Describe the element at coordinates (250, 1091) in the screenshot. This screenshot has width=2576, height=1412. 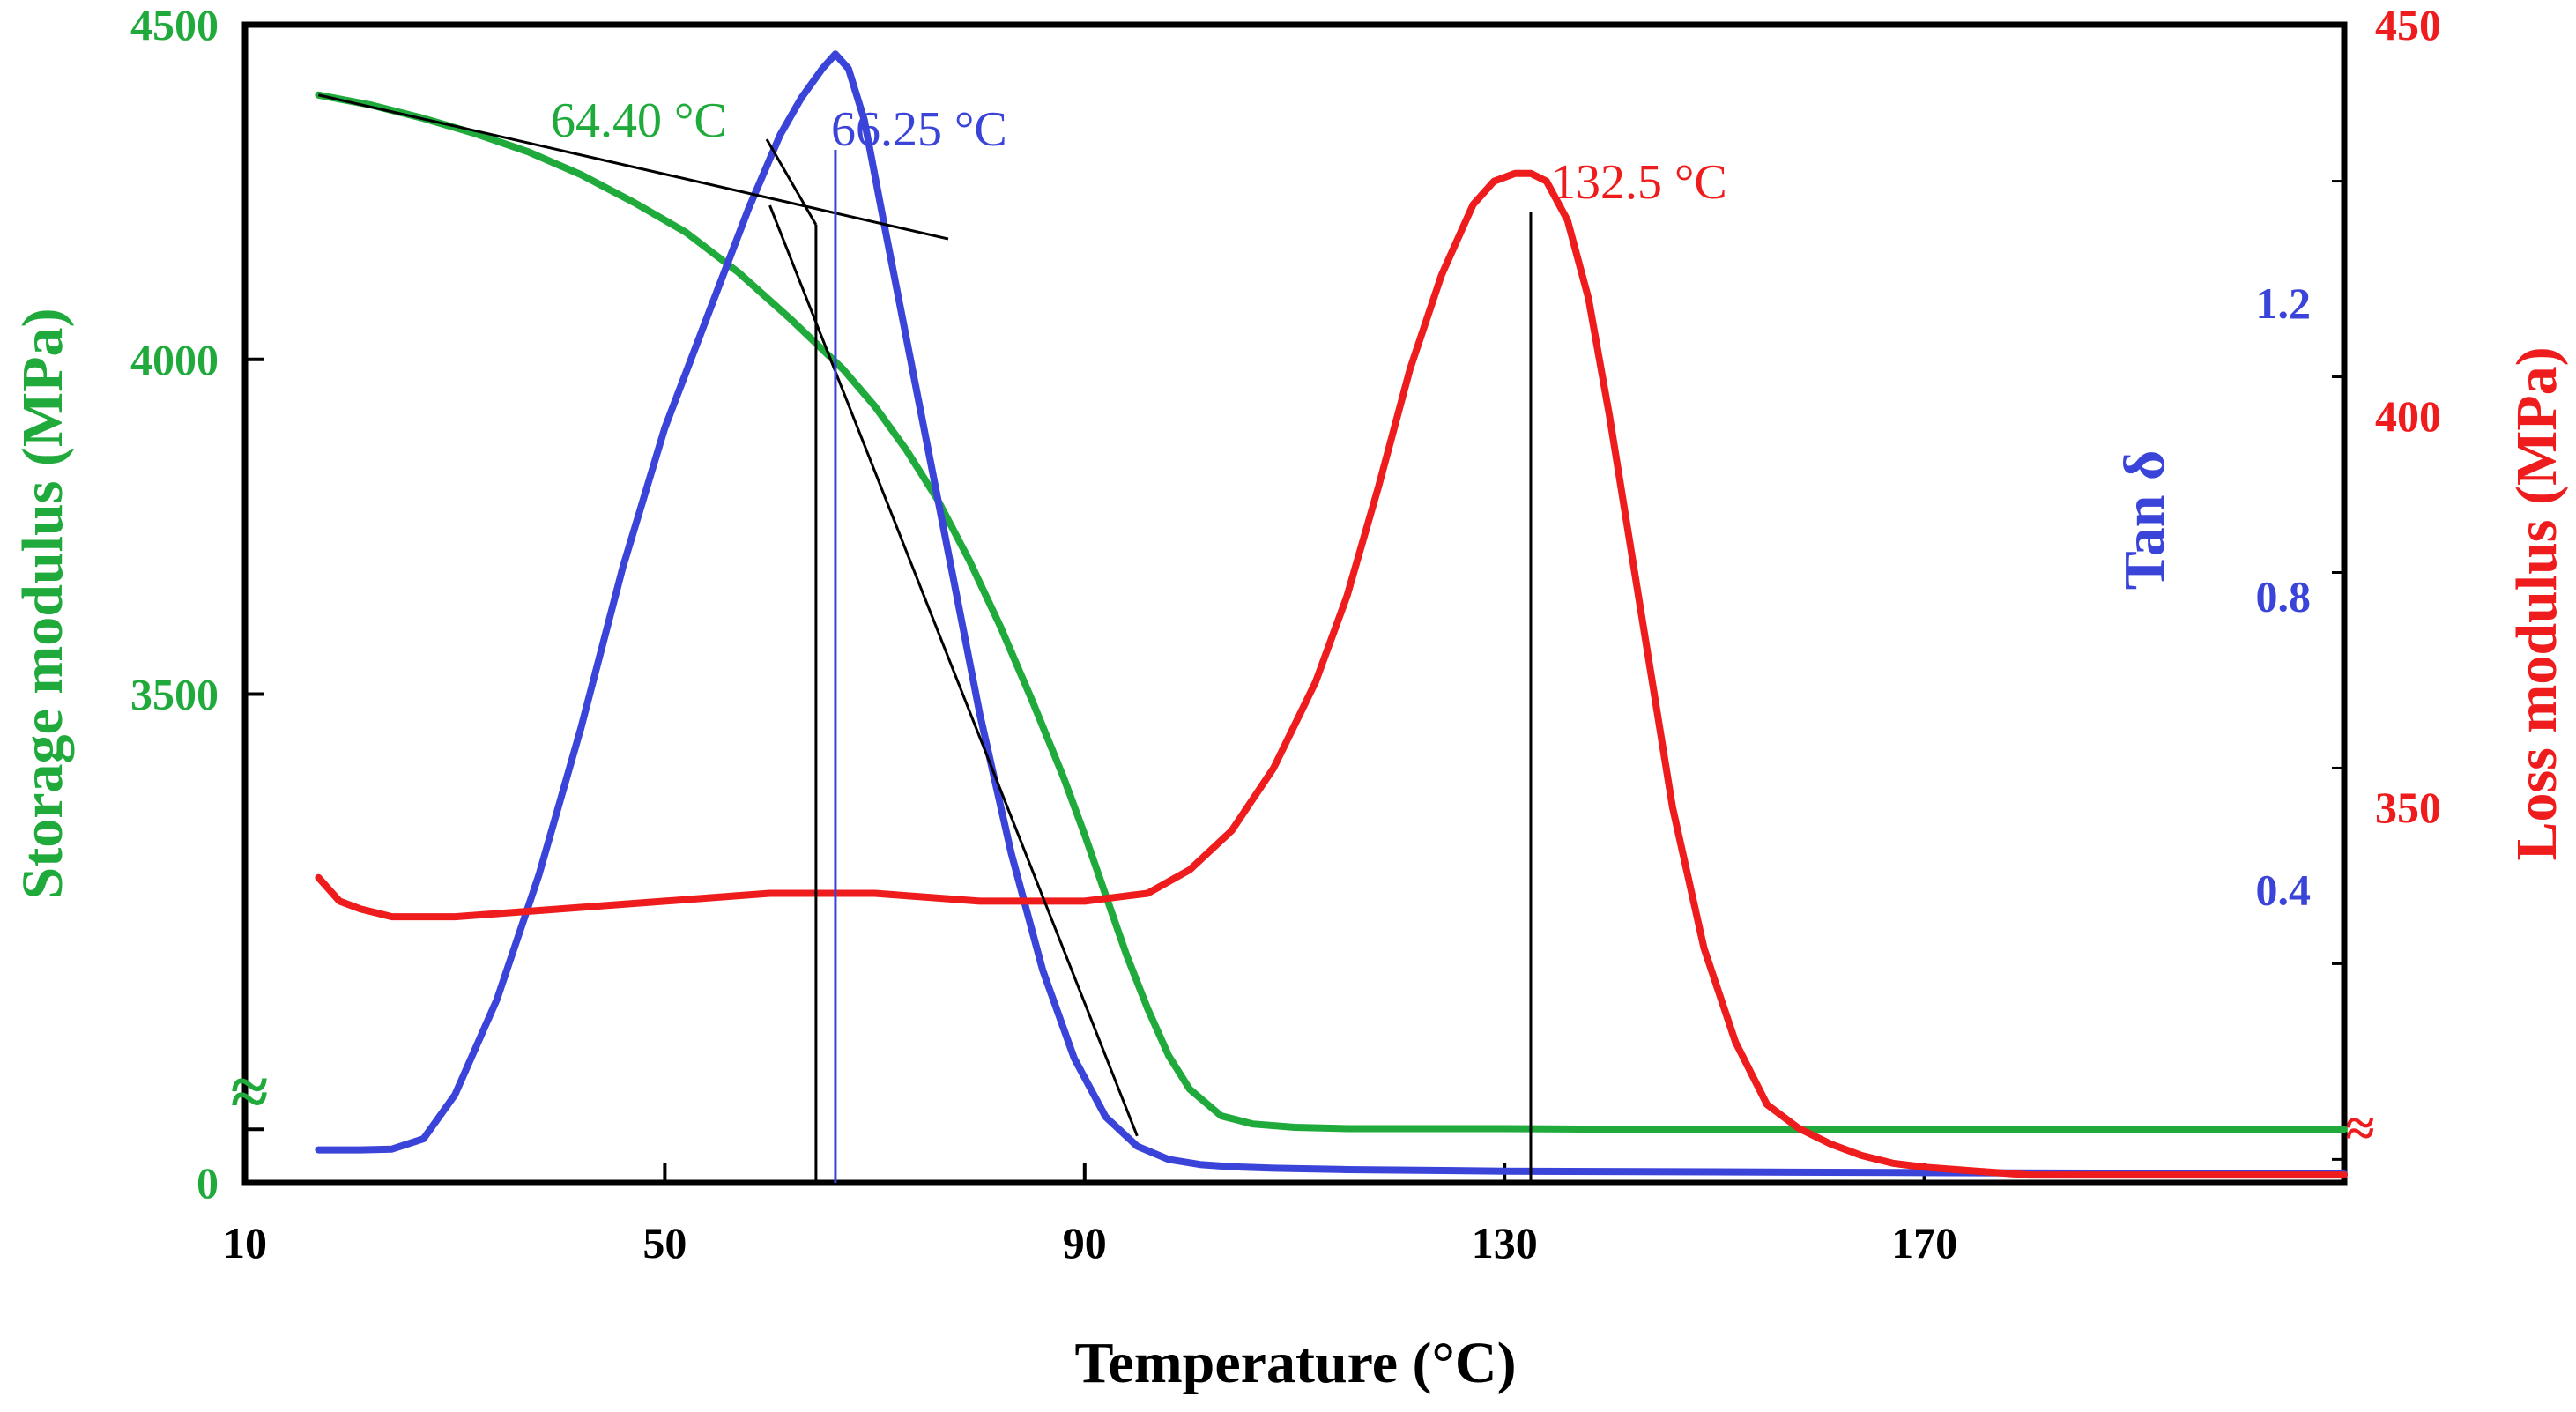
I see `storage-axis-break-icon: ≈` at that location.